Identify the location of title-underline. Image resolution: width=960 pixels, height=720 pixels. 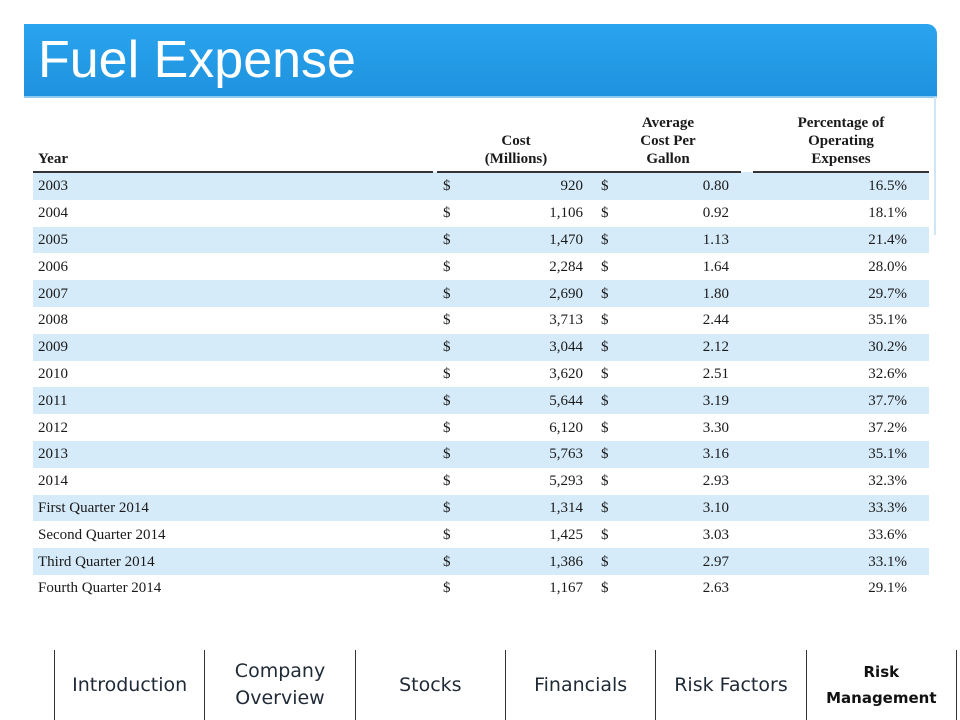
(480, 97).